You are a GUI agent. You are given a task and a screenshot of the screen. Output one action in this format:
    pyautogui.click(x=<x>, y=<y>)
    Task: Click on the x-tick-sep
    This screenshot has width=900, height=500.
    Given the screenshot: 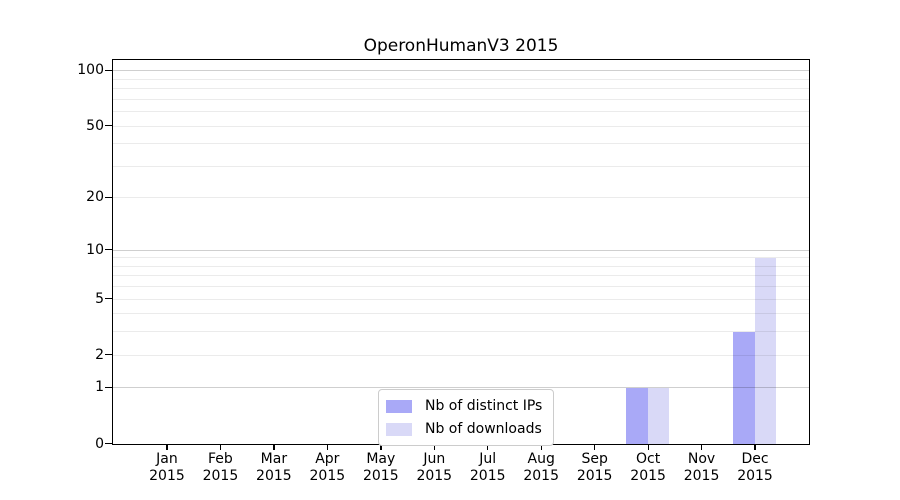 What is the action you would take?
    pyautogui.click(x=595, y=447)
    